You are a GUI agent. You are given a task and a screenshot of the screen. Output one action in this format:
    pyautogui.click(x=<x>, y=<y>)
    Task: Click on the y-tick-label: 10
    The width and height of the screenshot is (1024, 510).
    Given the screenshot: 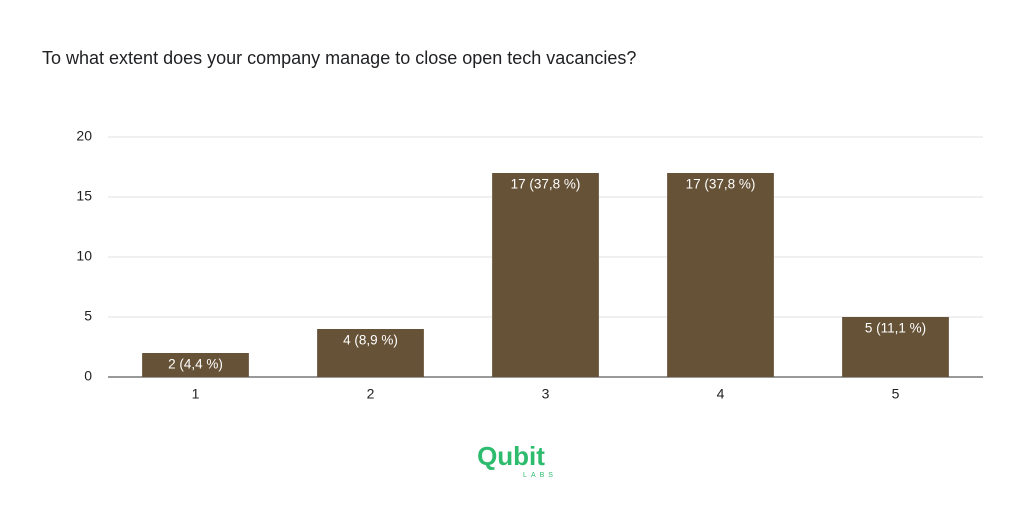 What is the action you would take?
    pyautogui.click(x=84, y=256)
    